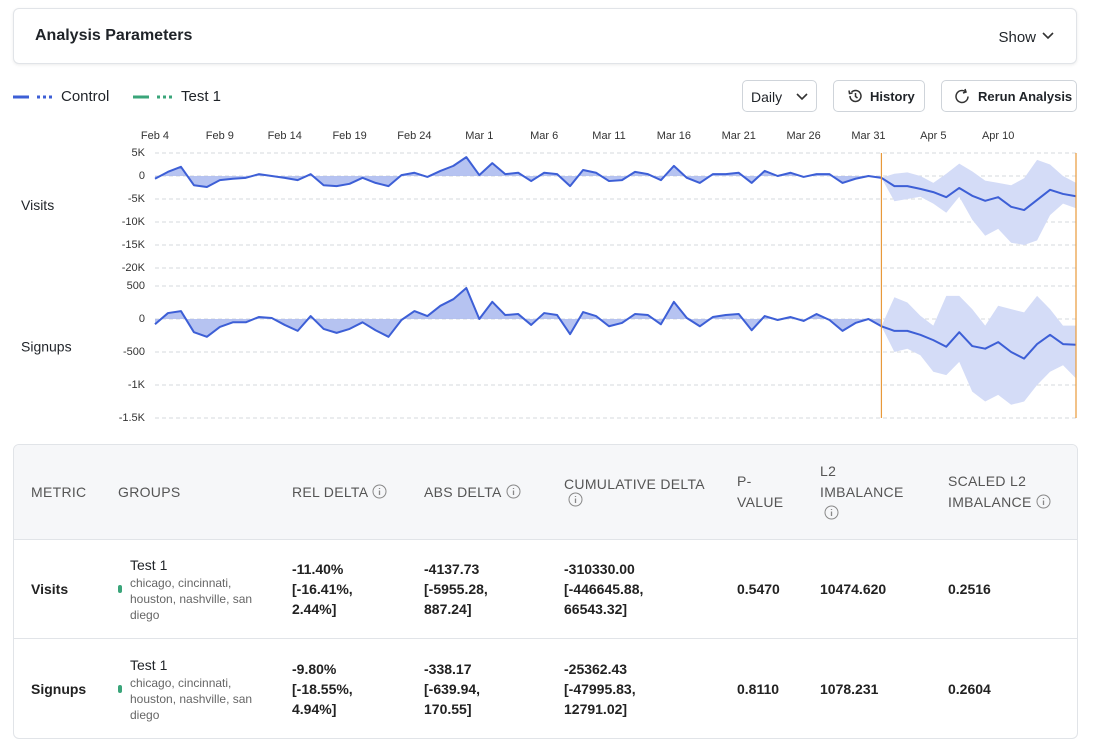 The width and height of the screenshot is (1093, 751). Describe the element at coordinates (596, 668) in the screenshot. I see `cell-text: -25362.43` at that location.